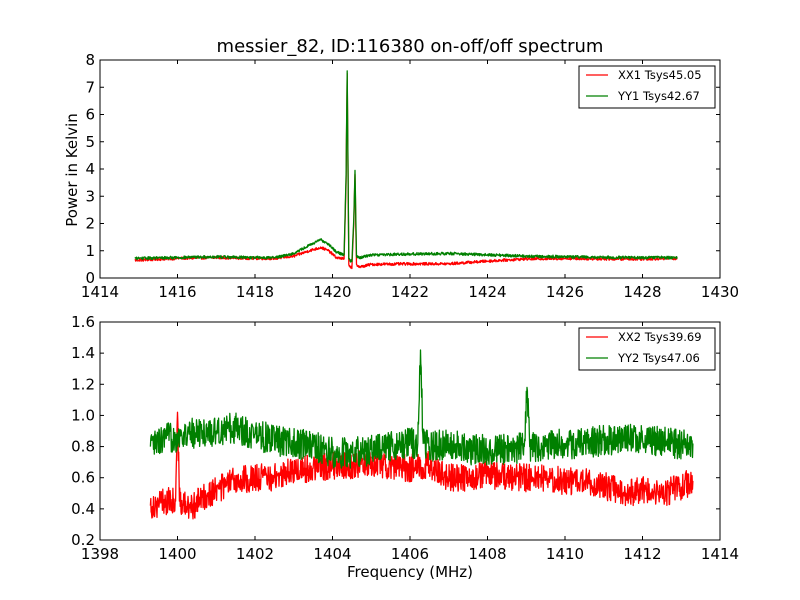 This screenshot has height=600, width=800. I want to click on legend-label-yy1: YY1 Tsys42.67, so click(658, 96).